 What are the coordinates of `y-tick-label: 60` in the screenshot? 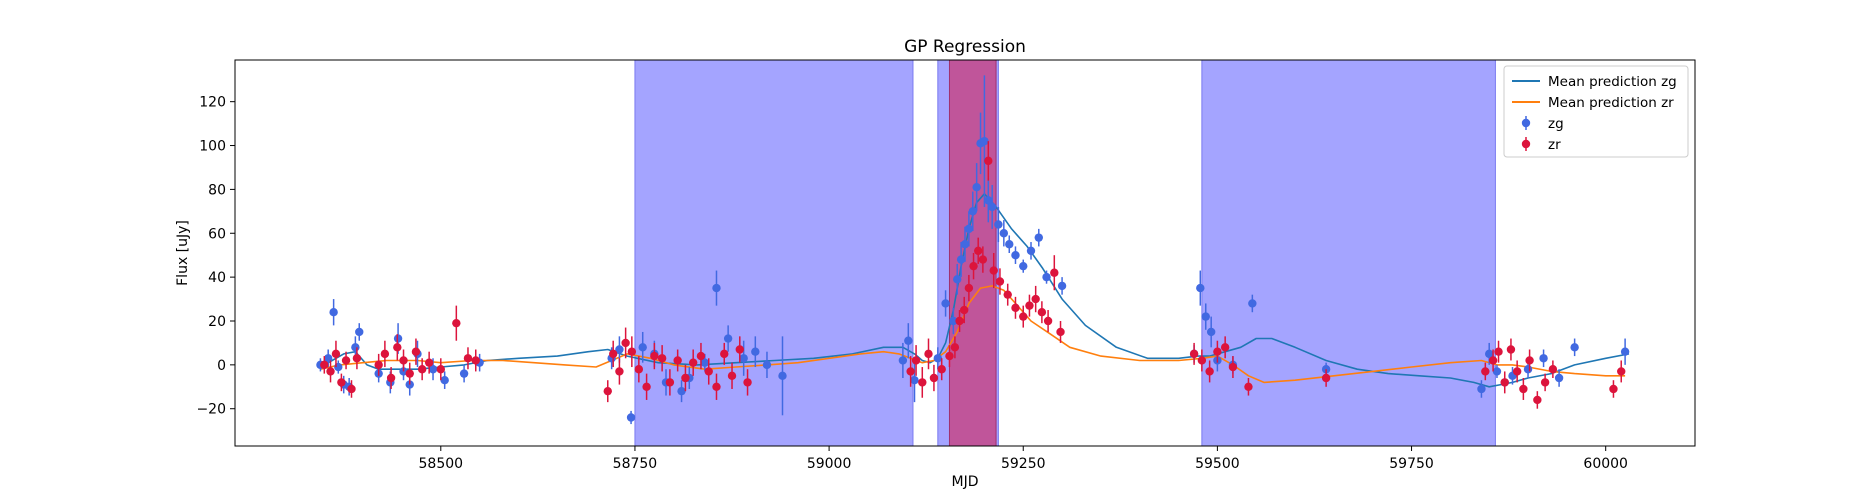 It's located at (217, 234).